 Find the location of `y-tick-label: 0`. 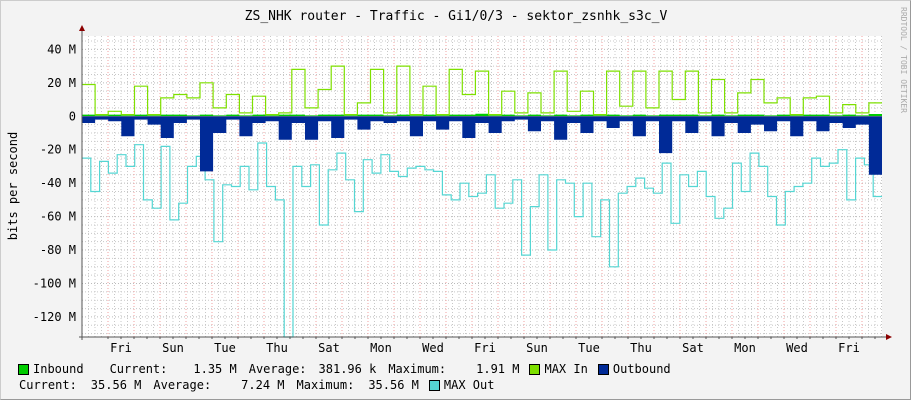

y-tick-label: 0 is located at coordinates (72, 116).